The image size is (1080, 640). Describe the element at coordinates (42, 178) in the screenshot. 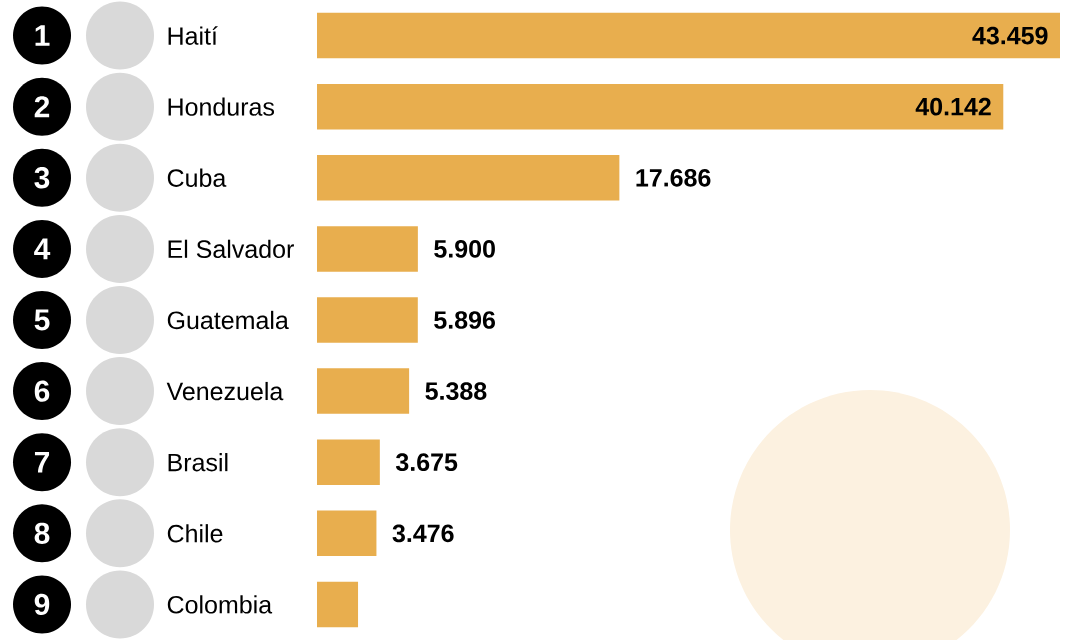

I see `text: 3` at that location.